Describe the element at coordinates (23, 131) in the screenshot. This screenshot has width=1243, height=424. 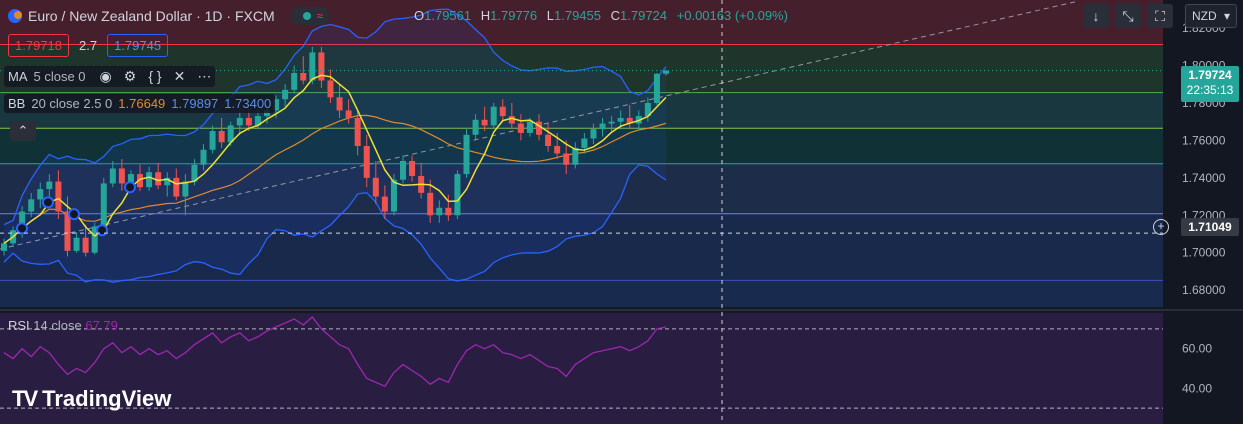
I see `collapse-legend-button: ⌃` at that location.